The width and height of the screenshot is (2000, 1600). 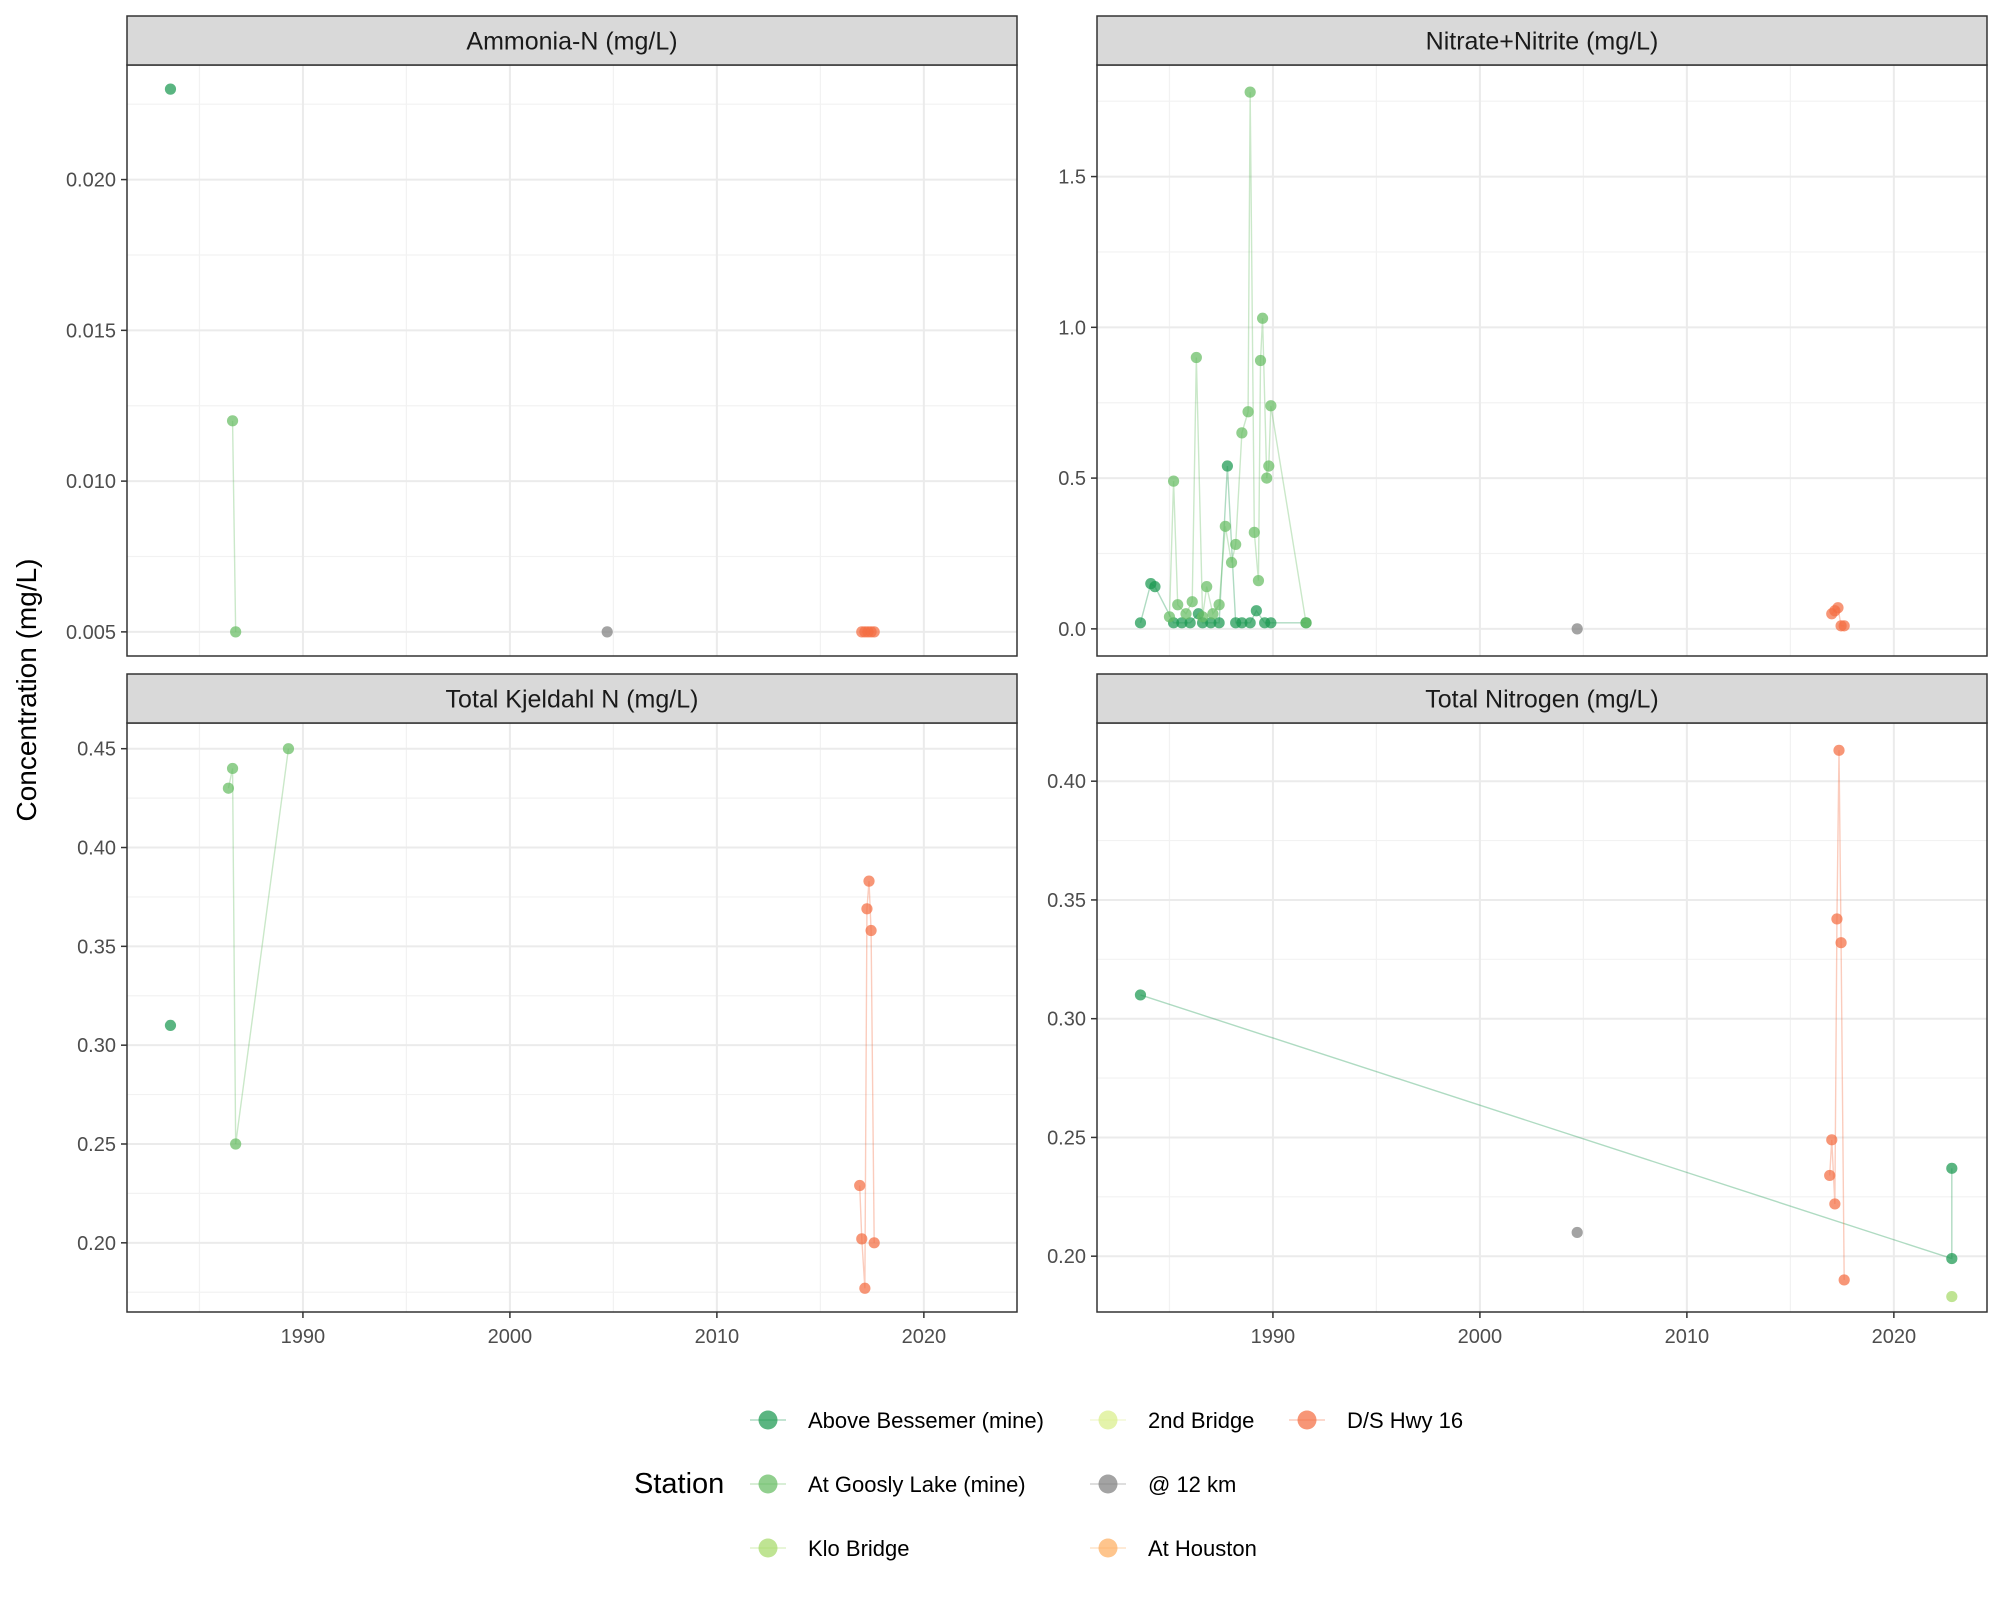 What do you see at coordinates (303, 1337) in the screenshot?
I see `x-tick-label: 1990` at bounding box center [303, 1337].